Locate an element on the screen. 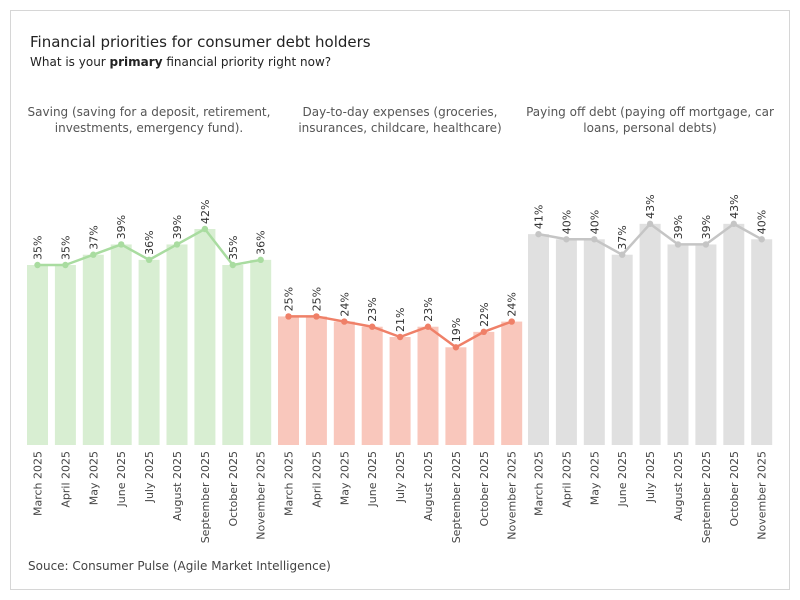 Image resolution: width=800 pixels, height=600 pixels. x-tick-1-7: October 2025 is located at coordinates (484, 489).